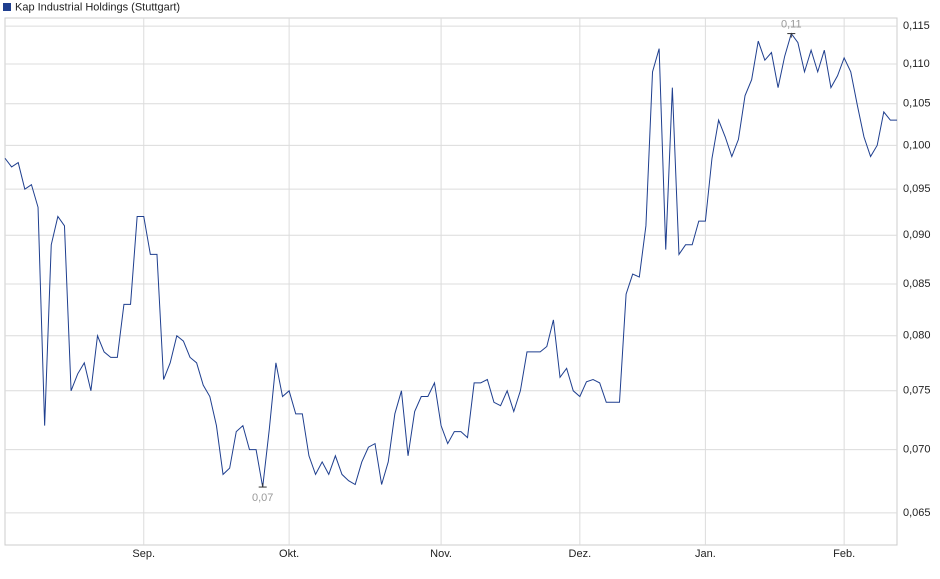 The image size is (940, 579). What do you see at coordinates (143, 554) in the screenshot?
I see `x-tick-label: Sep.` at bounding box center [143, 554].